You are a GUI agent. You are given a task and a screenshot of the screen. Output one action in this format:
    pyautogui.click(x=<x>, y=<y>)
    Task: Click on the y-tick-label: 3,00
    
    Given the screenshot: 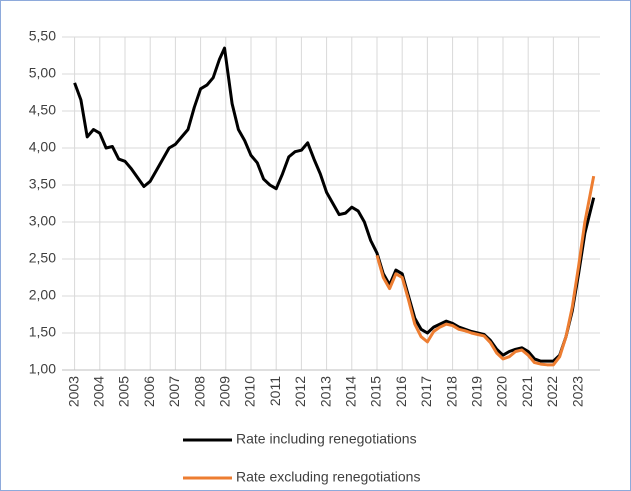 What is the action you would take?
    pyautogui.click(x=42, y=221)
    